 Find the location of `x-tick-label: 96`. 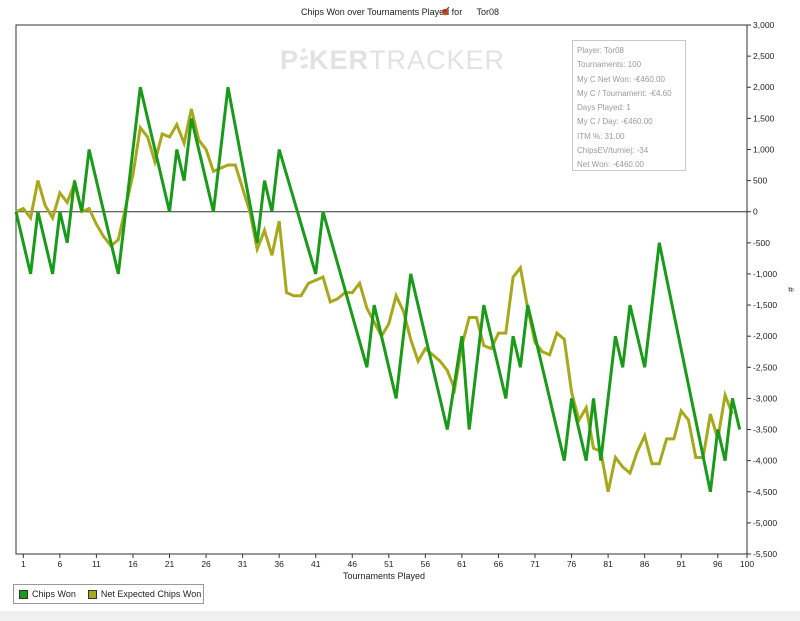

x-tick-label: 96 is located at coordinates (718, 564).